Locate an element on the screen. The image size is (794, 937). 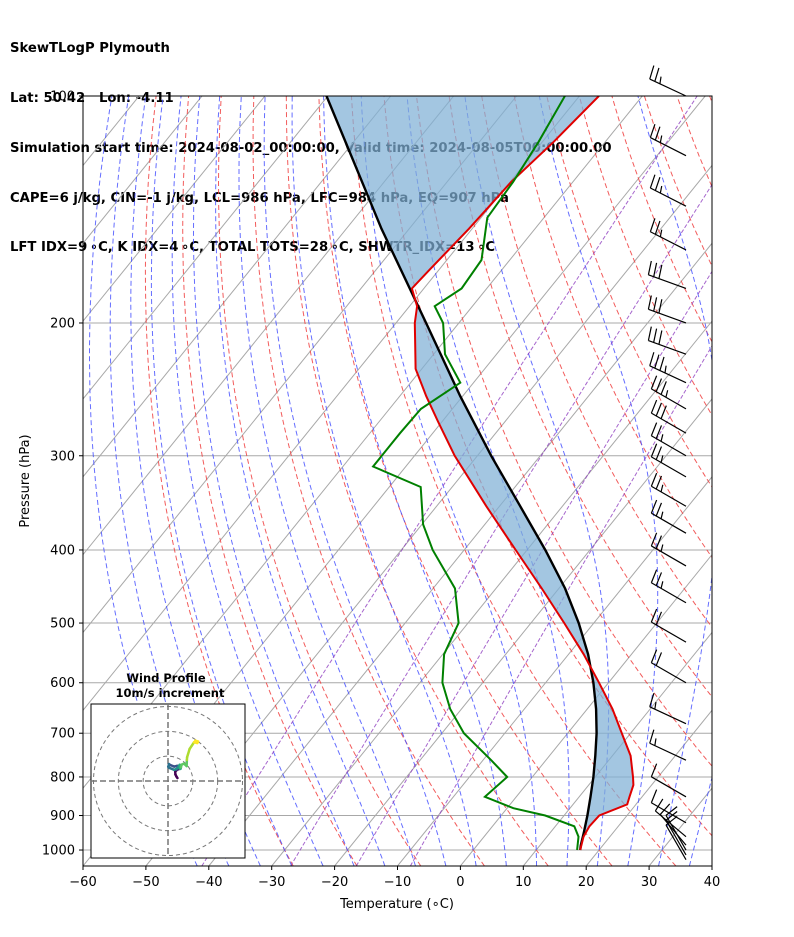
location-line: Lat: 50.42 Lon: -4.11 is located at coordinates (92, 98).